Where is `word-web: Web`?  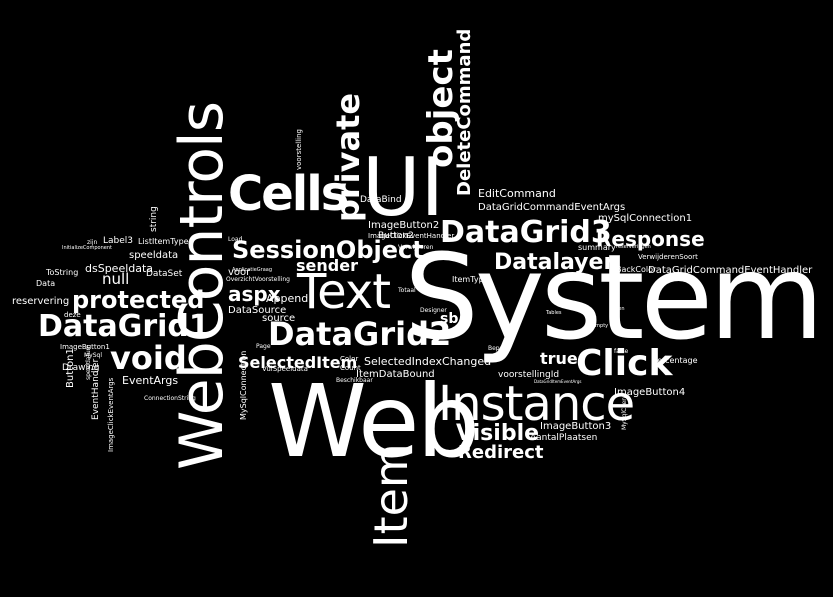
word-web: Web is located at coordinates (374, 421).